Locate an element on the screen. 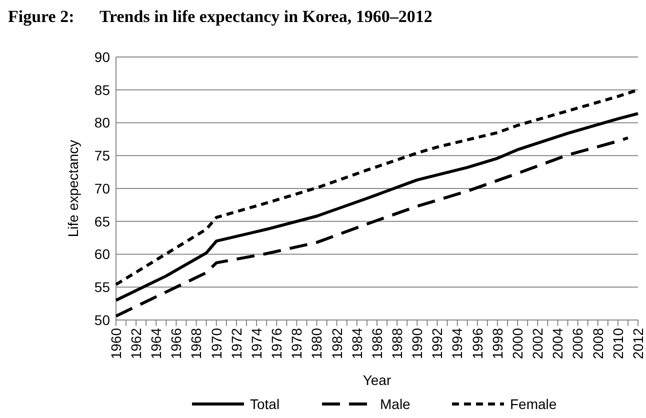 This screenshot has height=418, width=646. x-tick-label: 2006 is located at coordinates (578, 344).